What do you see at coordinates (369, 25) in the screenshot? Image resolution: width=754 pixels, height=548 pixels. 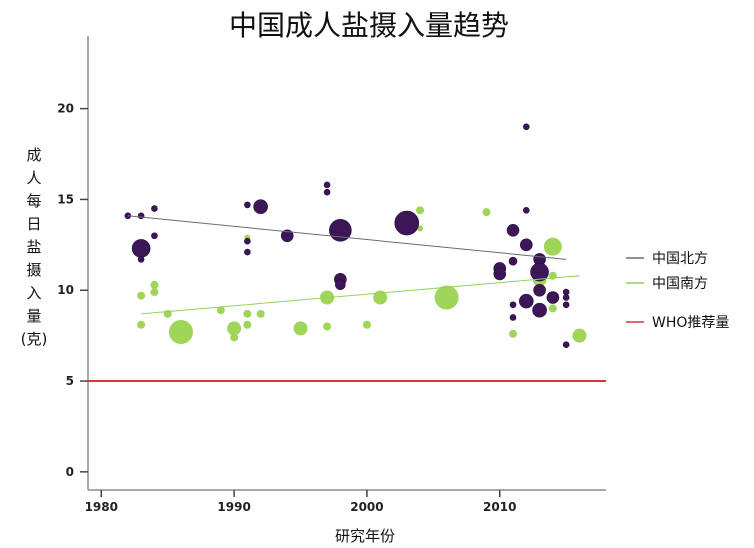 I see `chart-title: 中国成人盐摄入量趋势` at bounding box center [369, 25].